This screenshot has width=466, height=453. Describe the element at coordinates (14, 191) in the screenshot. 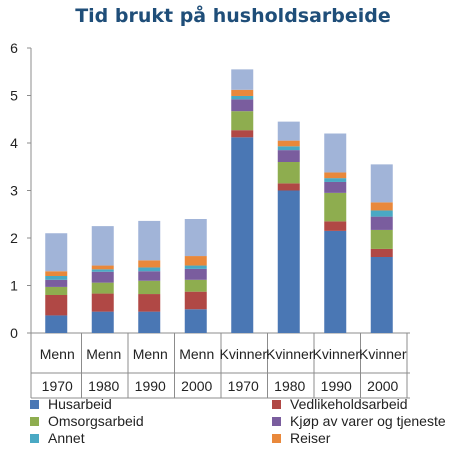

I see `y-tick-label: 3` at that location.